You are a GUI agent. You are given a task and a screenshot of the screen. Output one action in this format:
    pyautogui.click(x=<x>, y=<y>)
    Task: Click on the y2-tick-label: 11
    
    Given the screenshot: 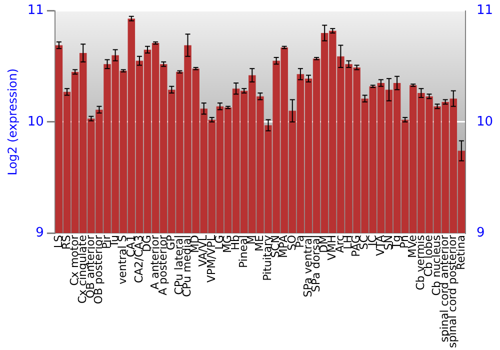 What is the action you would take?
    pyautogui.click(x=485, y=10)
    